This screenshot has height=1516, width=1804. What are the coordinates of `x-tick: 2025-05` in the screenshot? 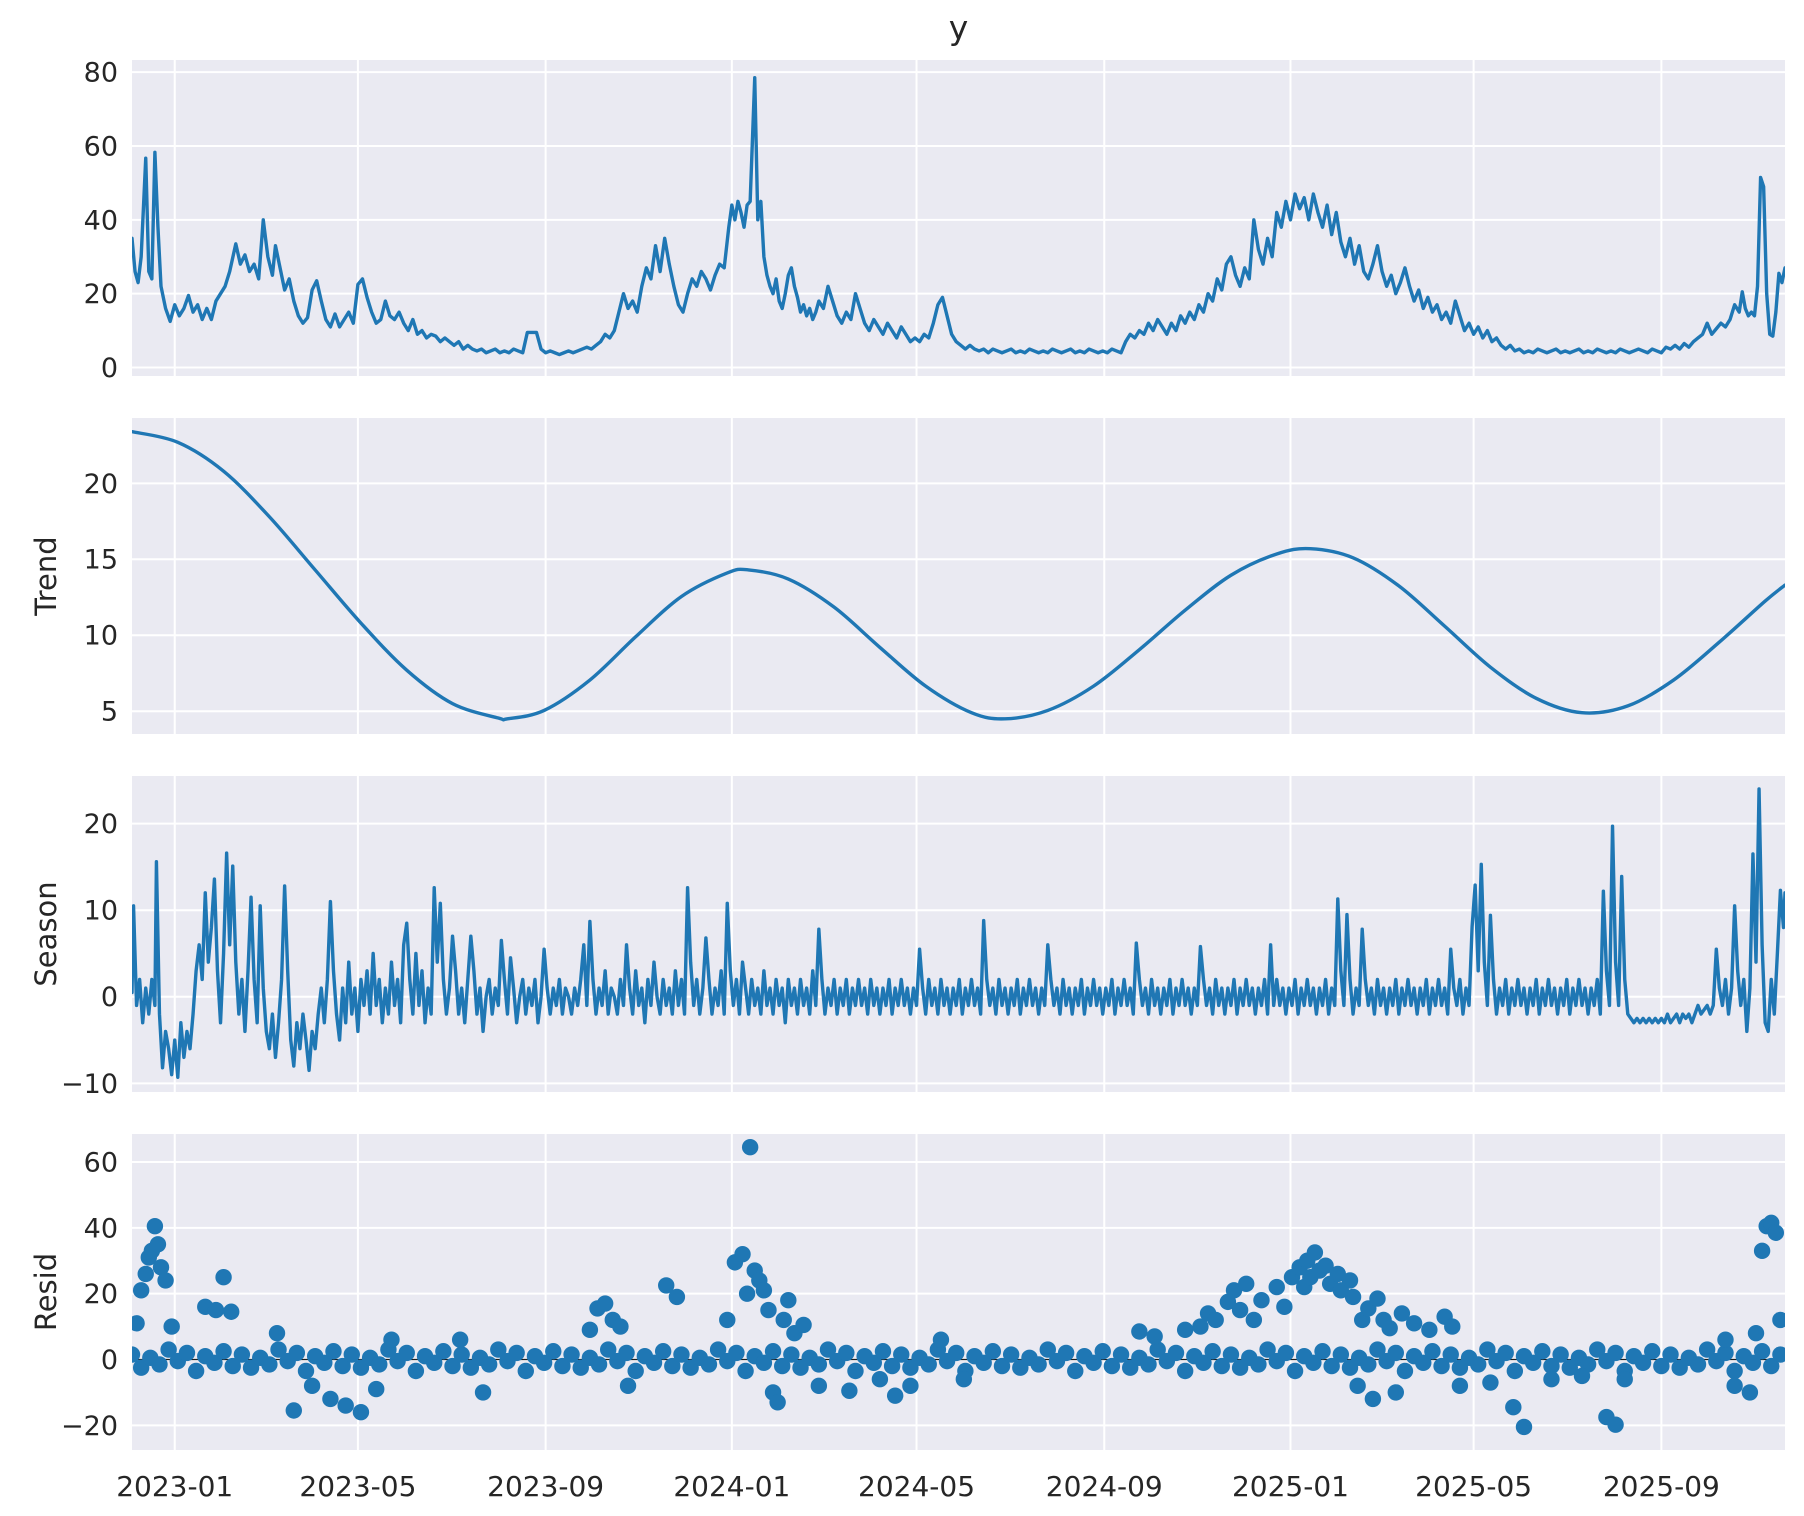 It's located at (1473, 1486).